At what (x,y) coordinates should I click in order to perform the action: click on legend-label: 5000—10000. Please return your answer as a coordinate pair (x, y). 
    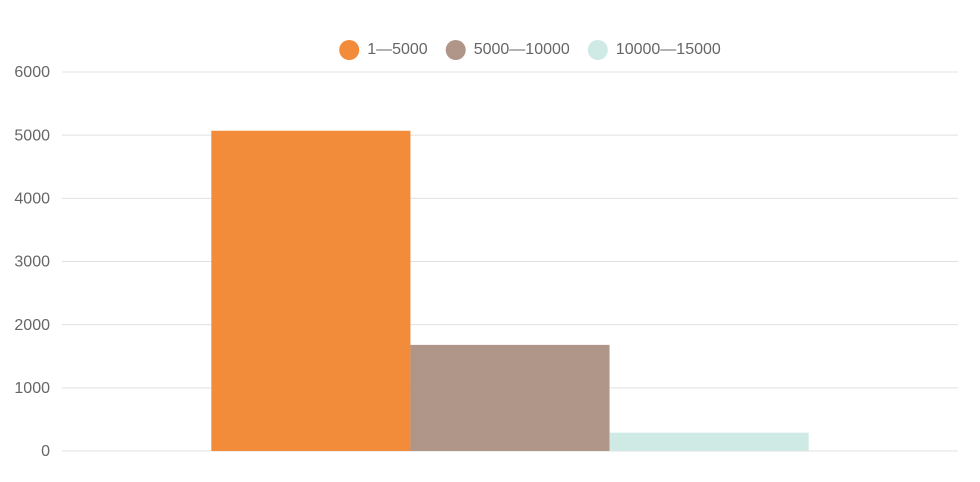
    Looking at the image, I should click on (522, 49).